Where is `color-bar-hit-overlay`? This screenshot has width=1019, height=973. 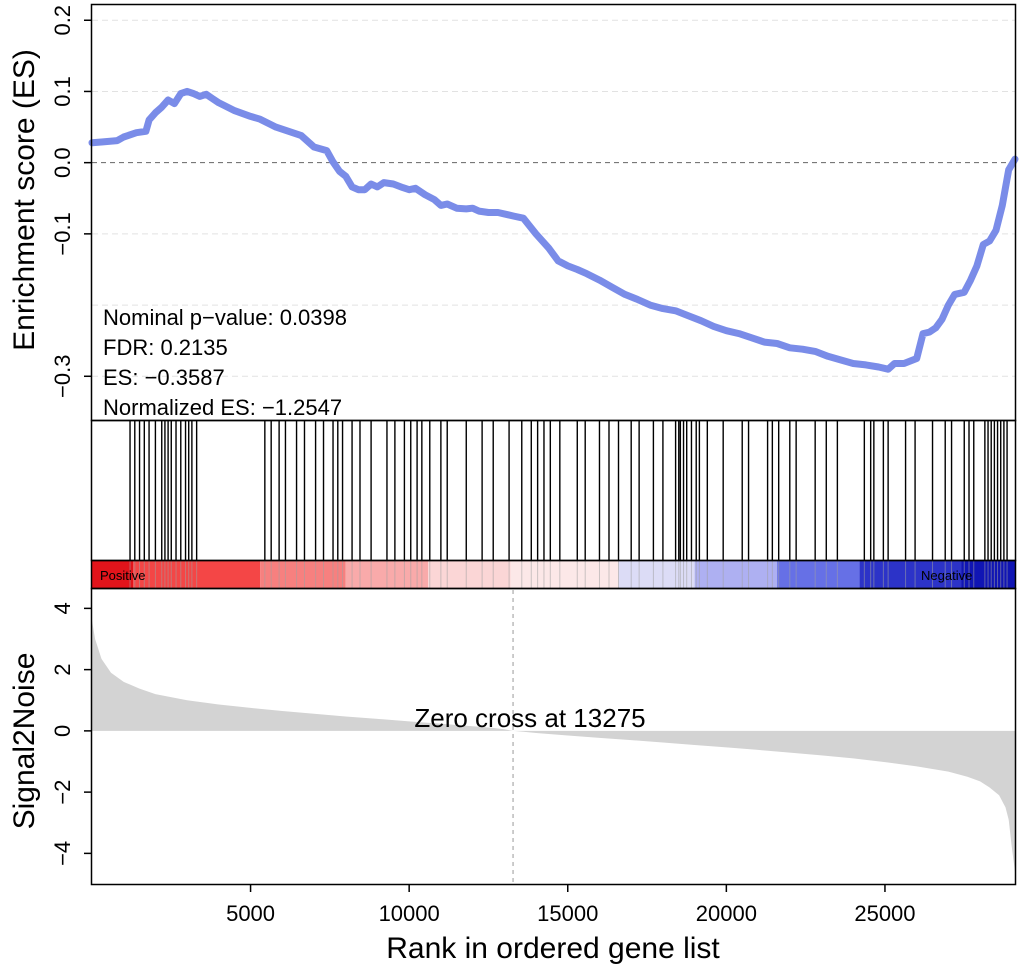 color-bar-hit-overlay is located at coordinates (568, 574).